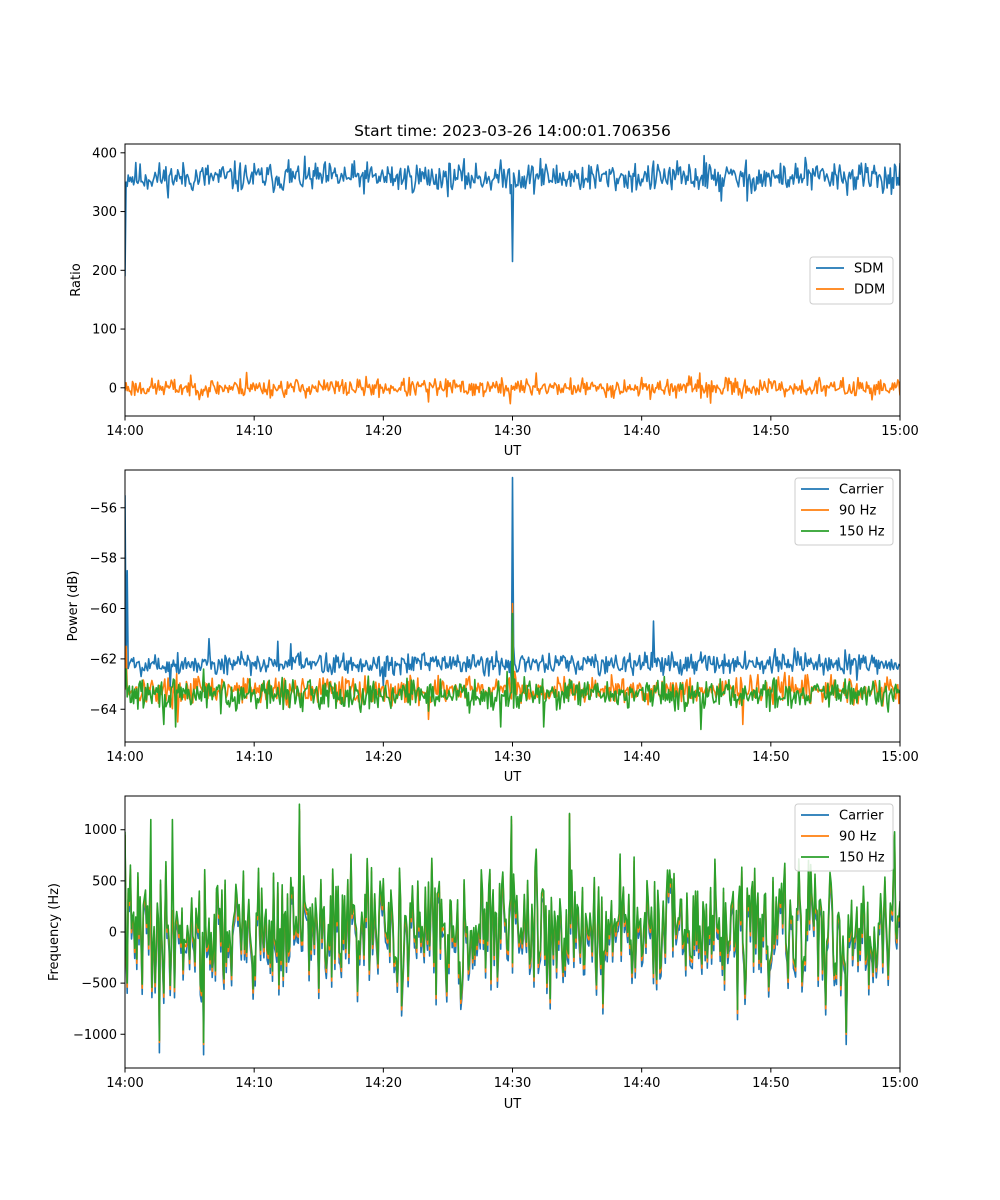 The image size is (1000, 1200). Describe the element at coordinates (512, 671) in the screenshot. I see `series-line-150-hz` at that location.